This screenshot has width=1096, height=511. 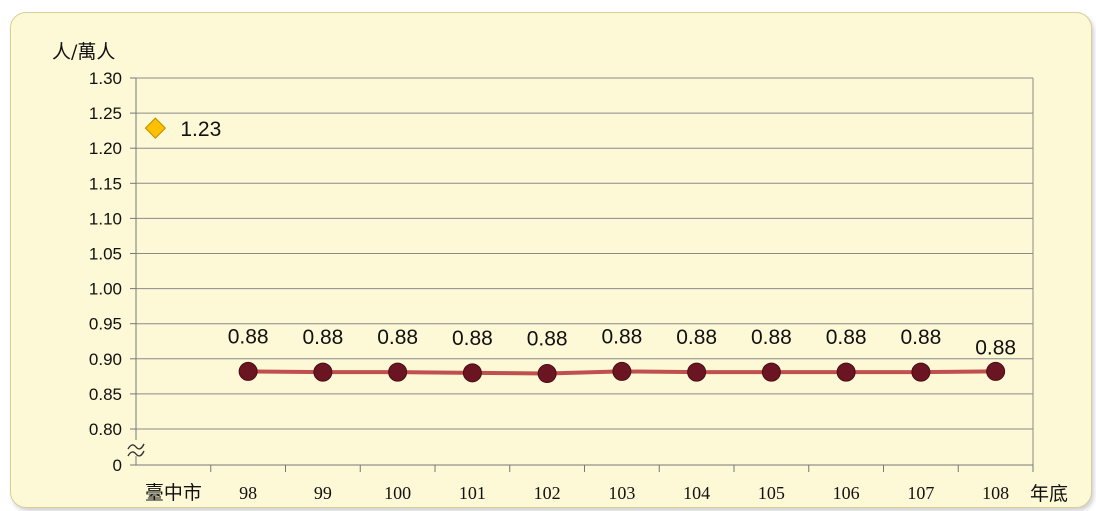 I want to click on x-tick-label: 103, so click(x=621, y=493).